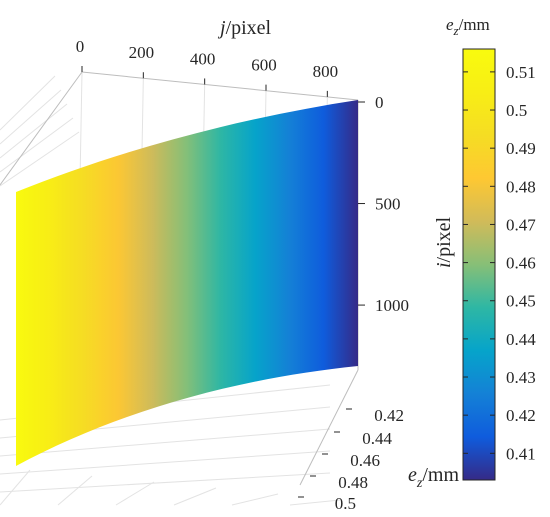  I want to click on i-tick-label: 500, so click(388, 204).